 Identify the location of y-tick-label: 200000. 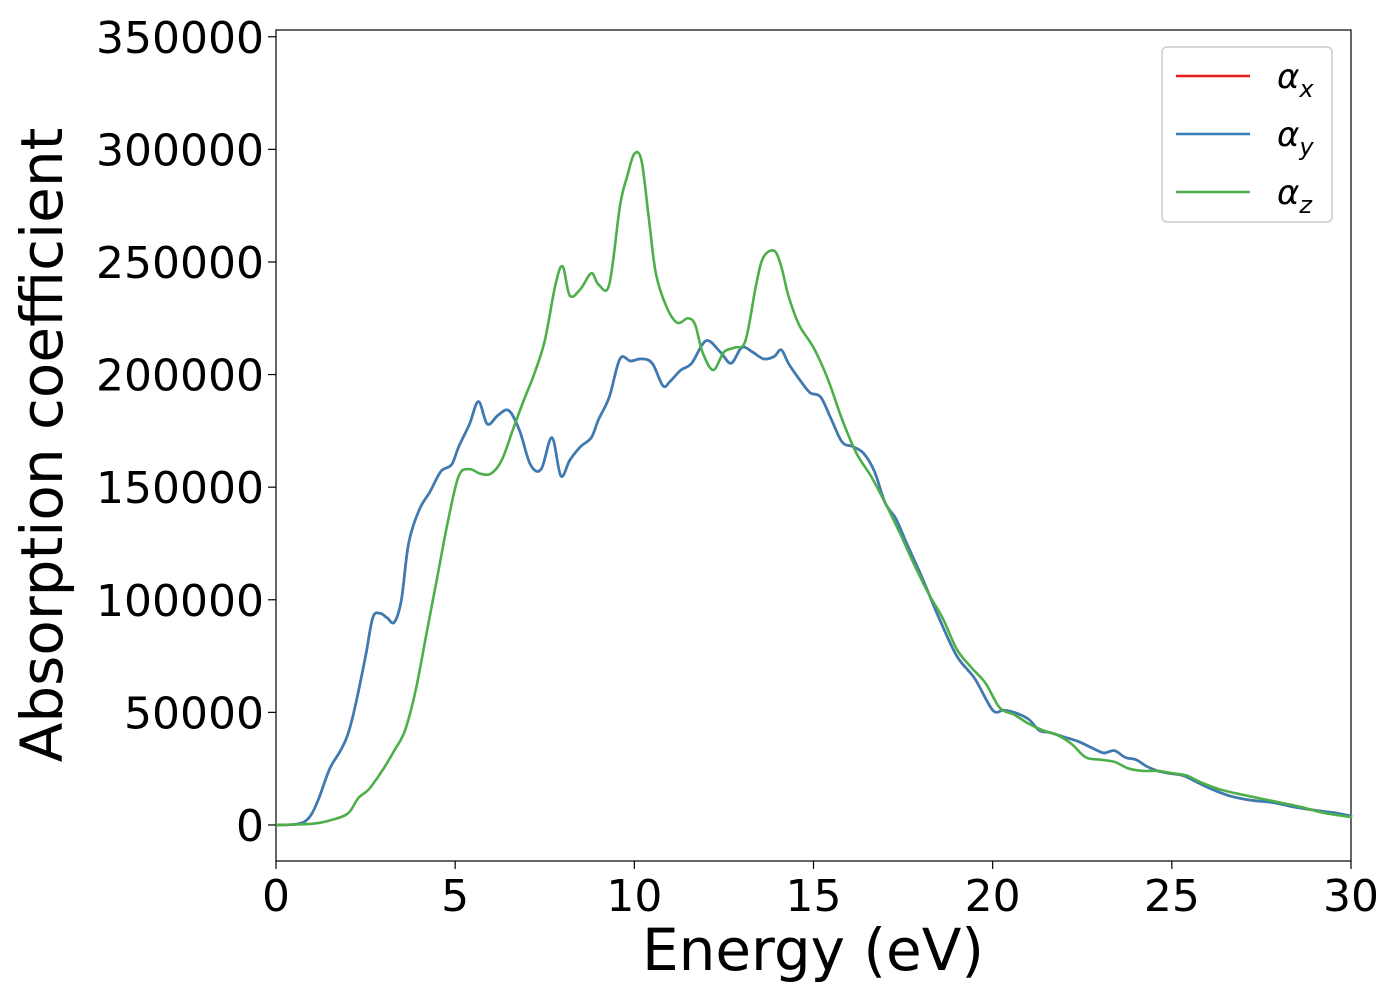
(180, 376).